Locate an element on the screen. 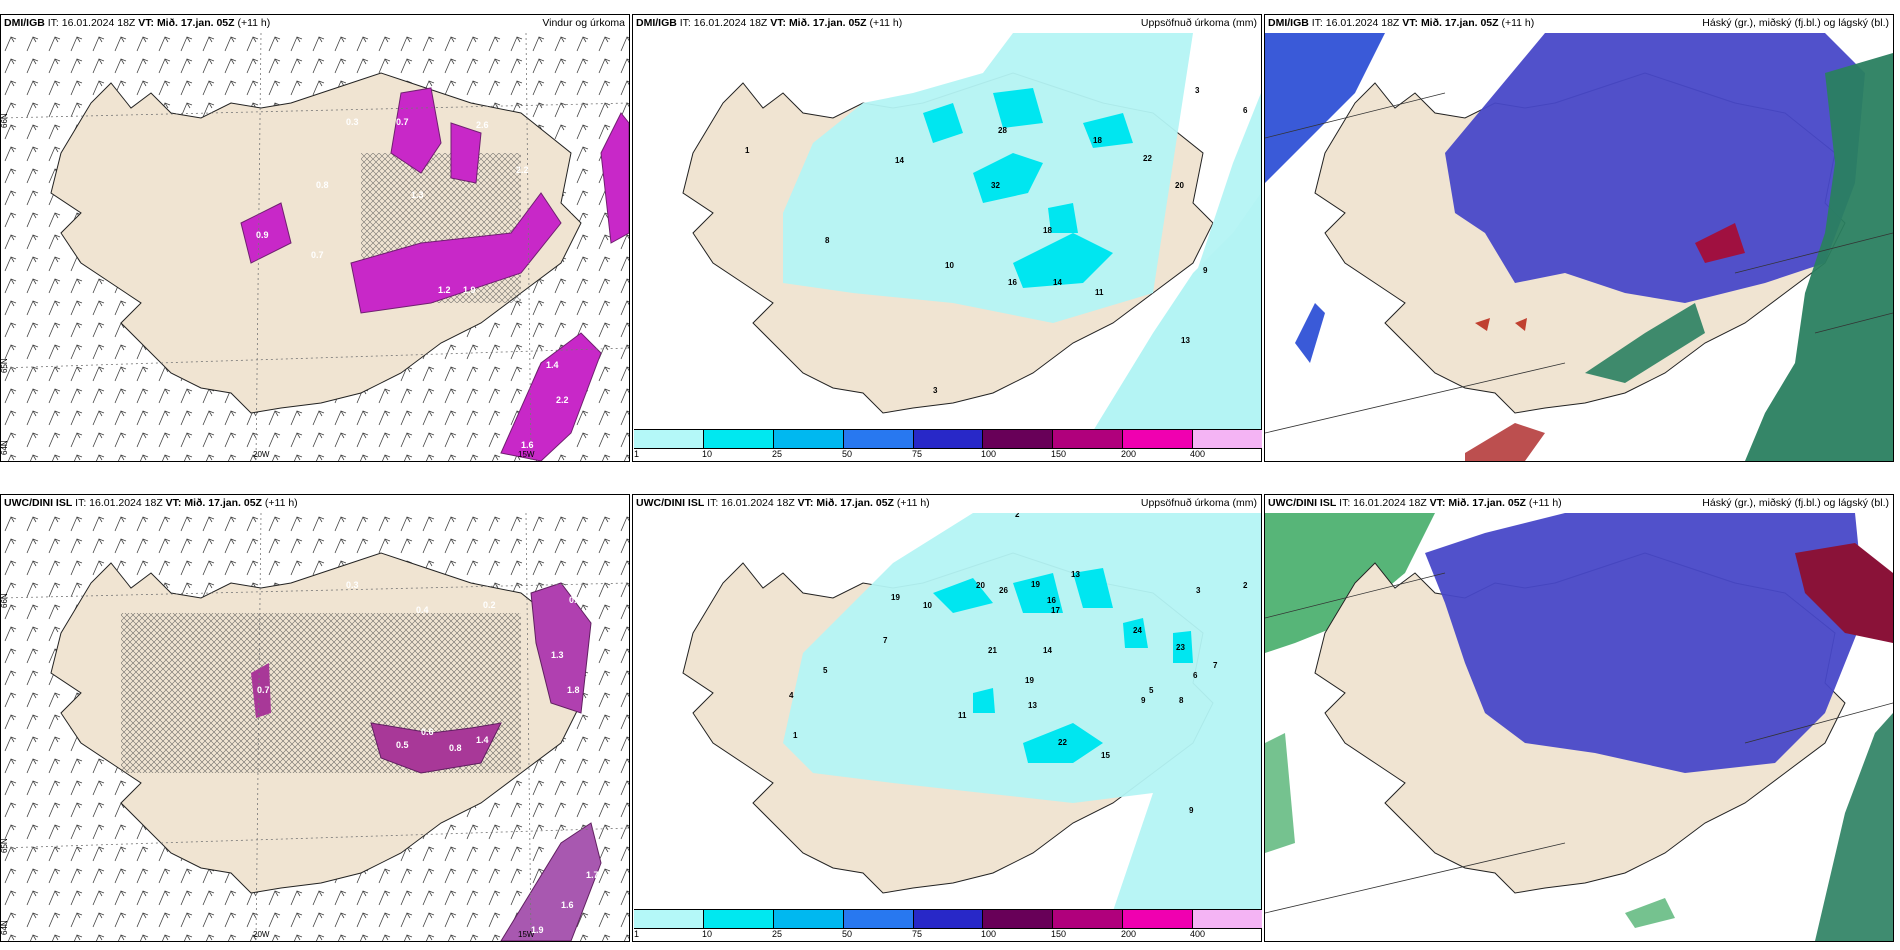  accum-value: 7 is located at coordinates (1215, 665).